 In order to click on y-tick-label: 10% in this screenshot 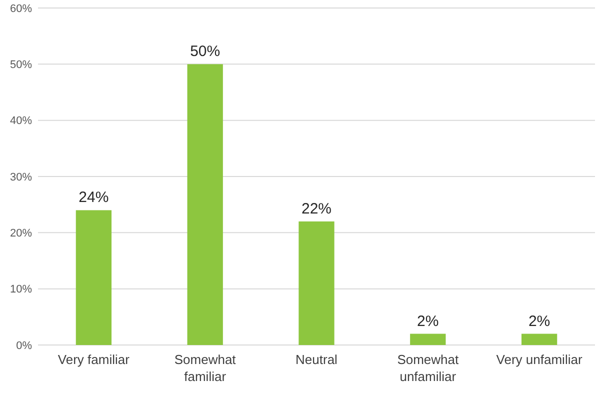, I will do `click(21, 290)`.